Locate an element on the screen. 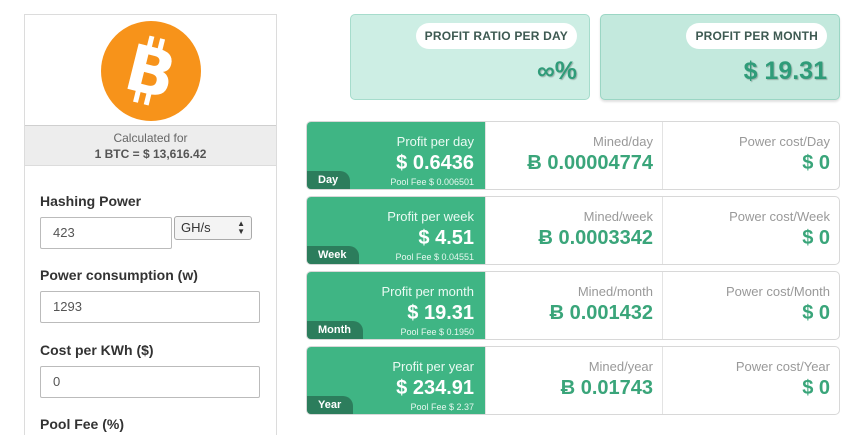 The image size is (863, 435). pool-fee-value: Pool Fee $ 0.04551 is located at coordinates (434, 257).